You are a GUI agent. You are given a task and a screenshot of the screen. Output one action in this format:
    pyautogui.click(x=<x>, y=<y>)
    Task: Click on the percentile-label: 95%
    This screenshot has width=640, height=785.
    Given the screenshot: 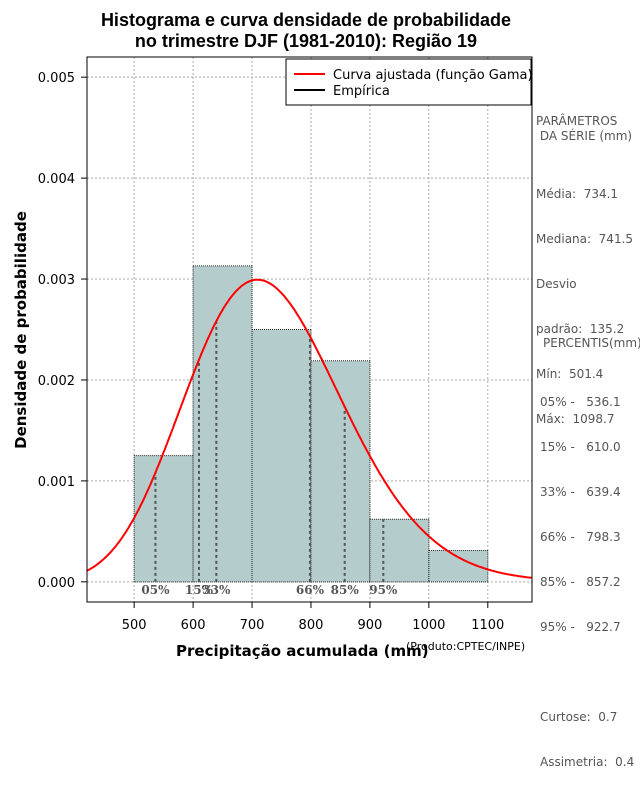 What is the action you would take?
    pyautogui.click(x=383, y=590)
    